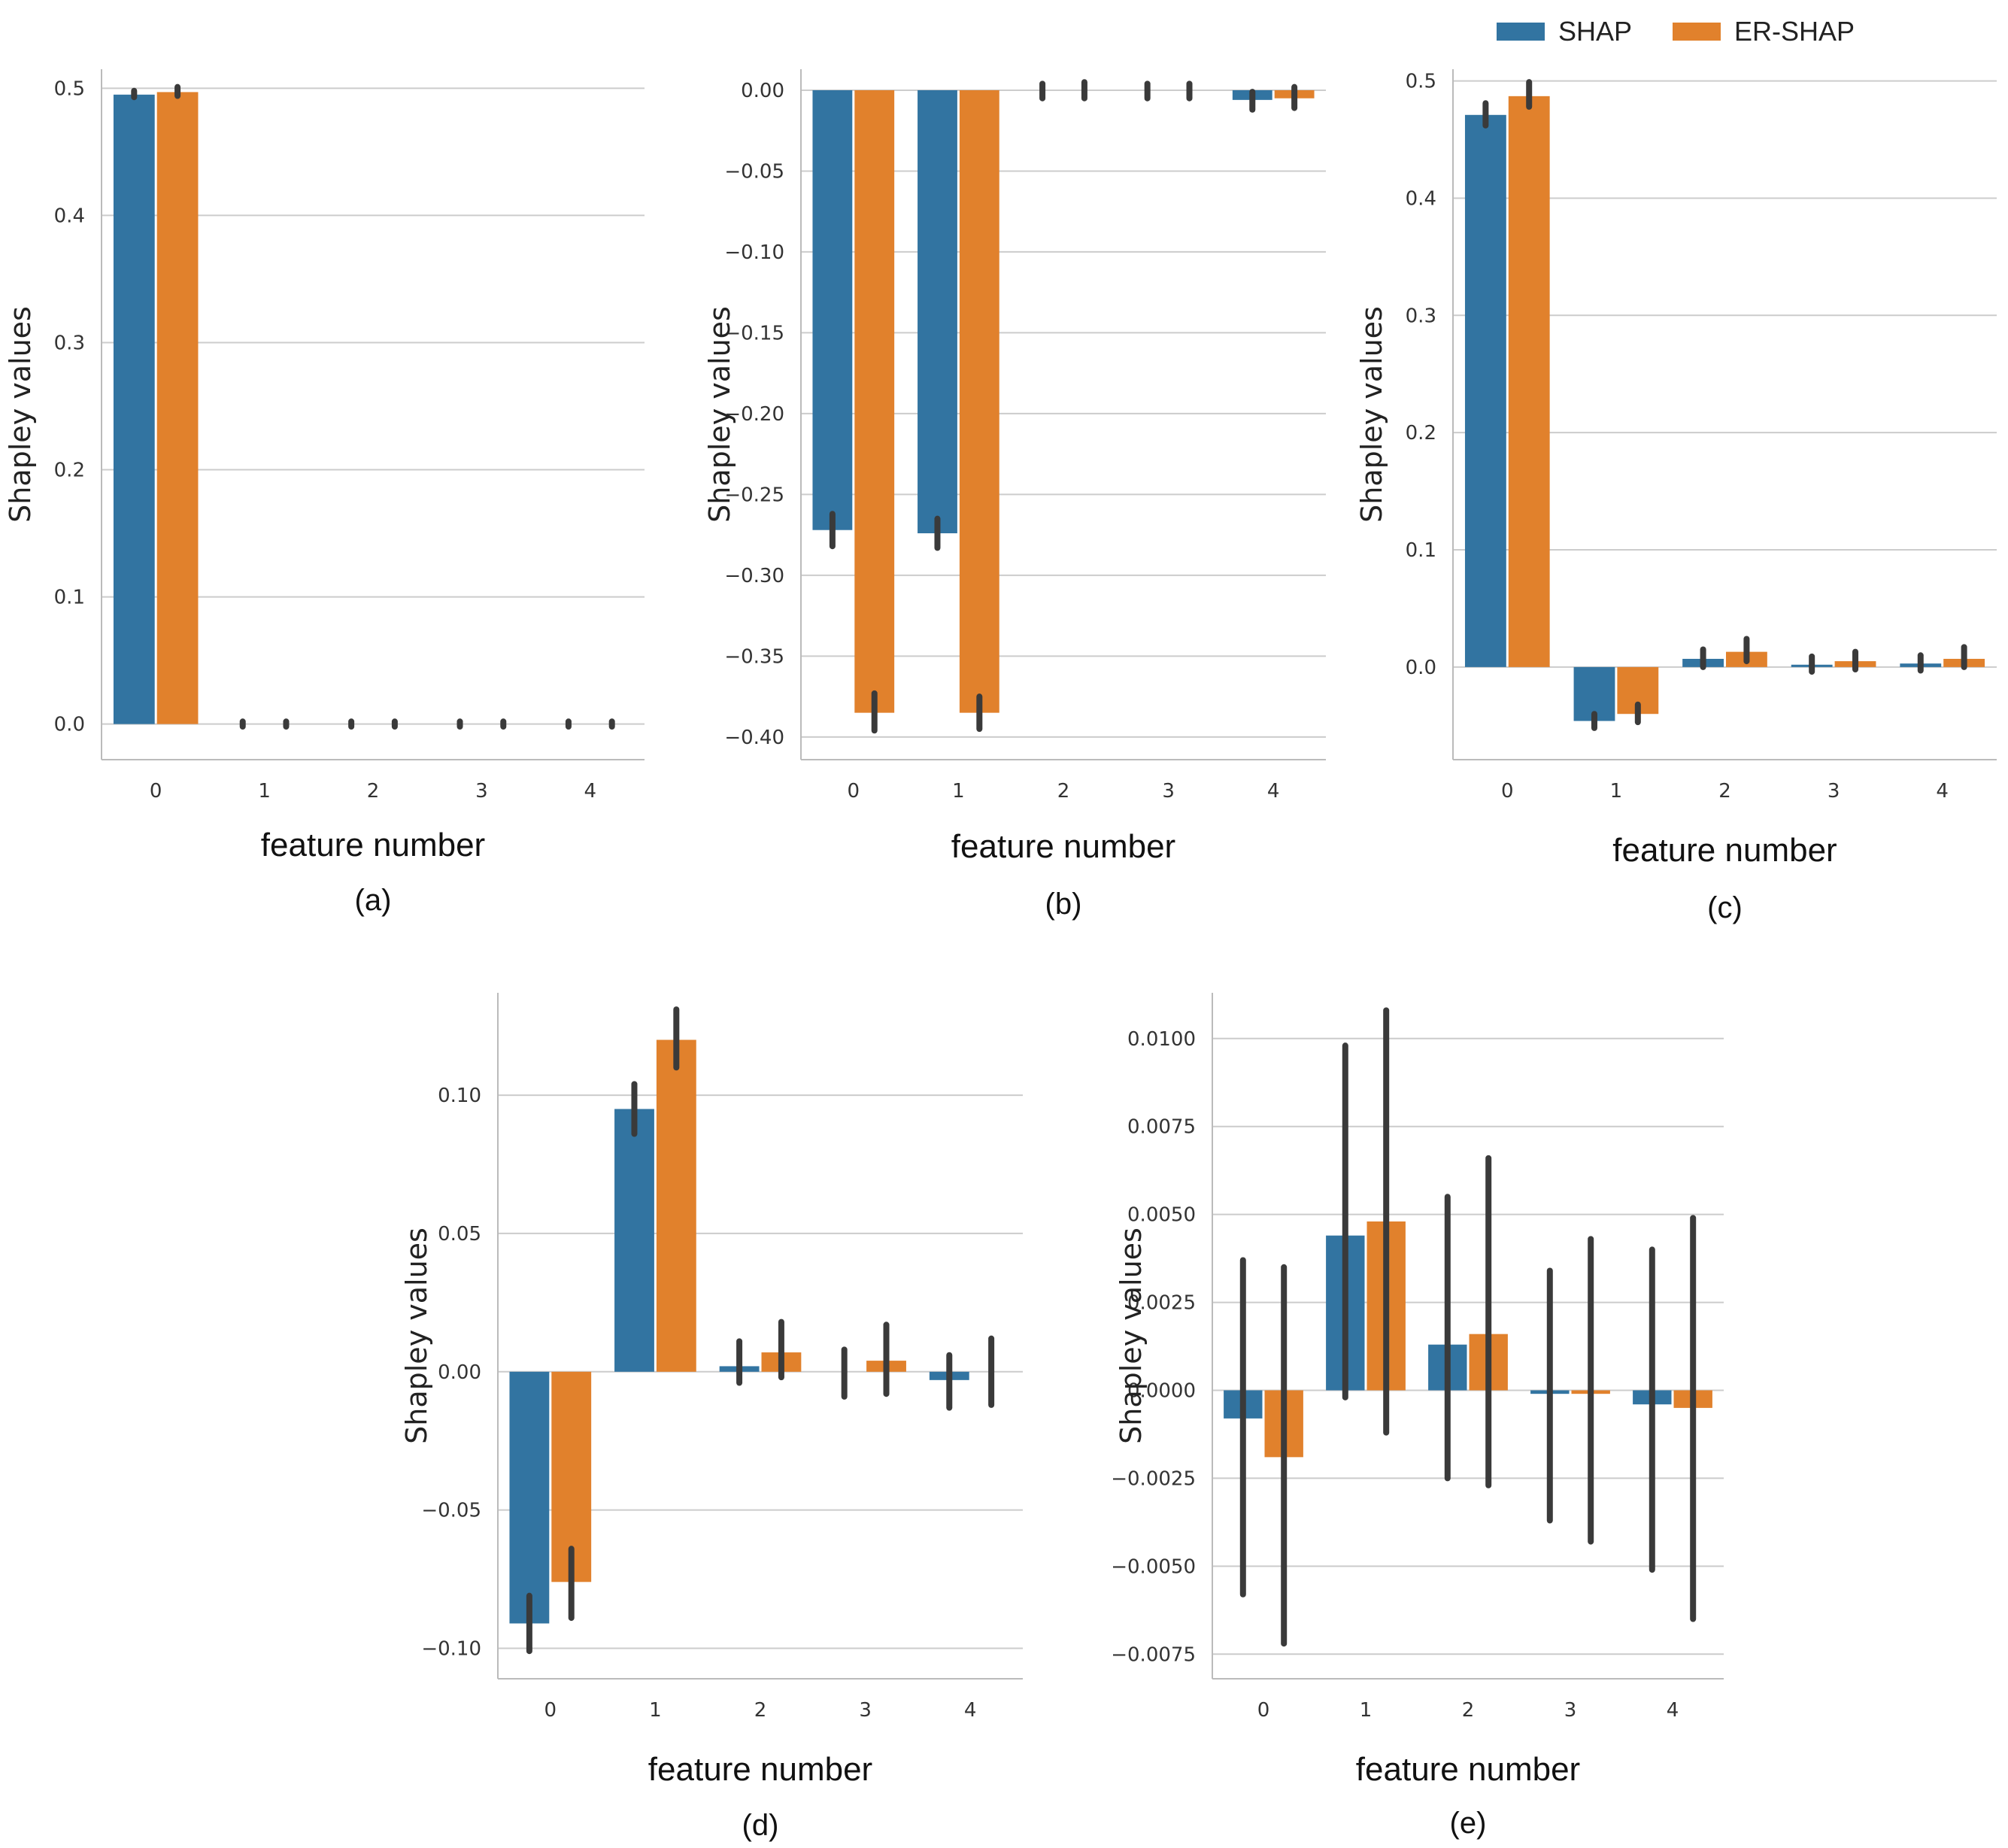 The image size is (2008, 1848). What do you see at coordinates (1595, 31) in the screenshot?
I see `legend-label-shap: SHAP` at bounding box center [1595, 31].